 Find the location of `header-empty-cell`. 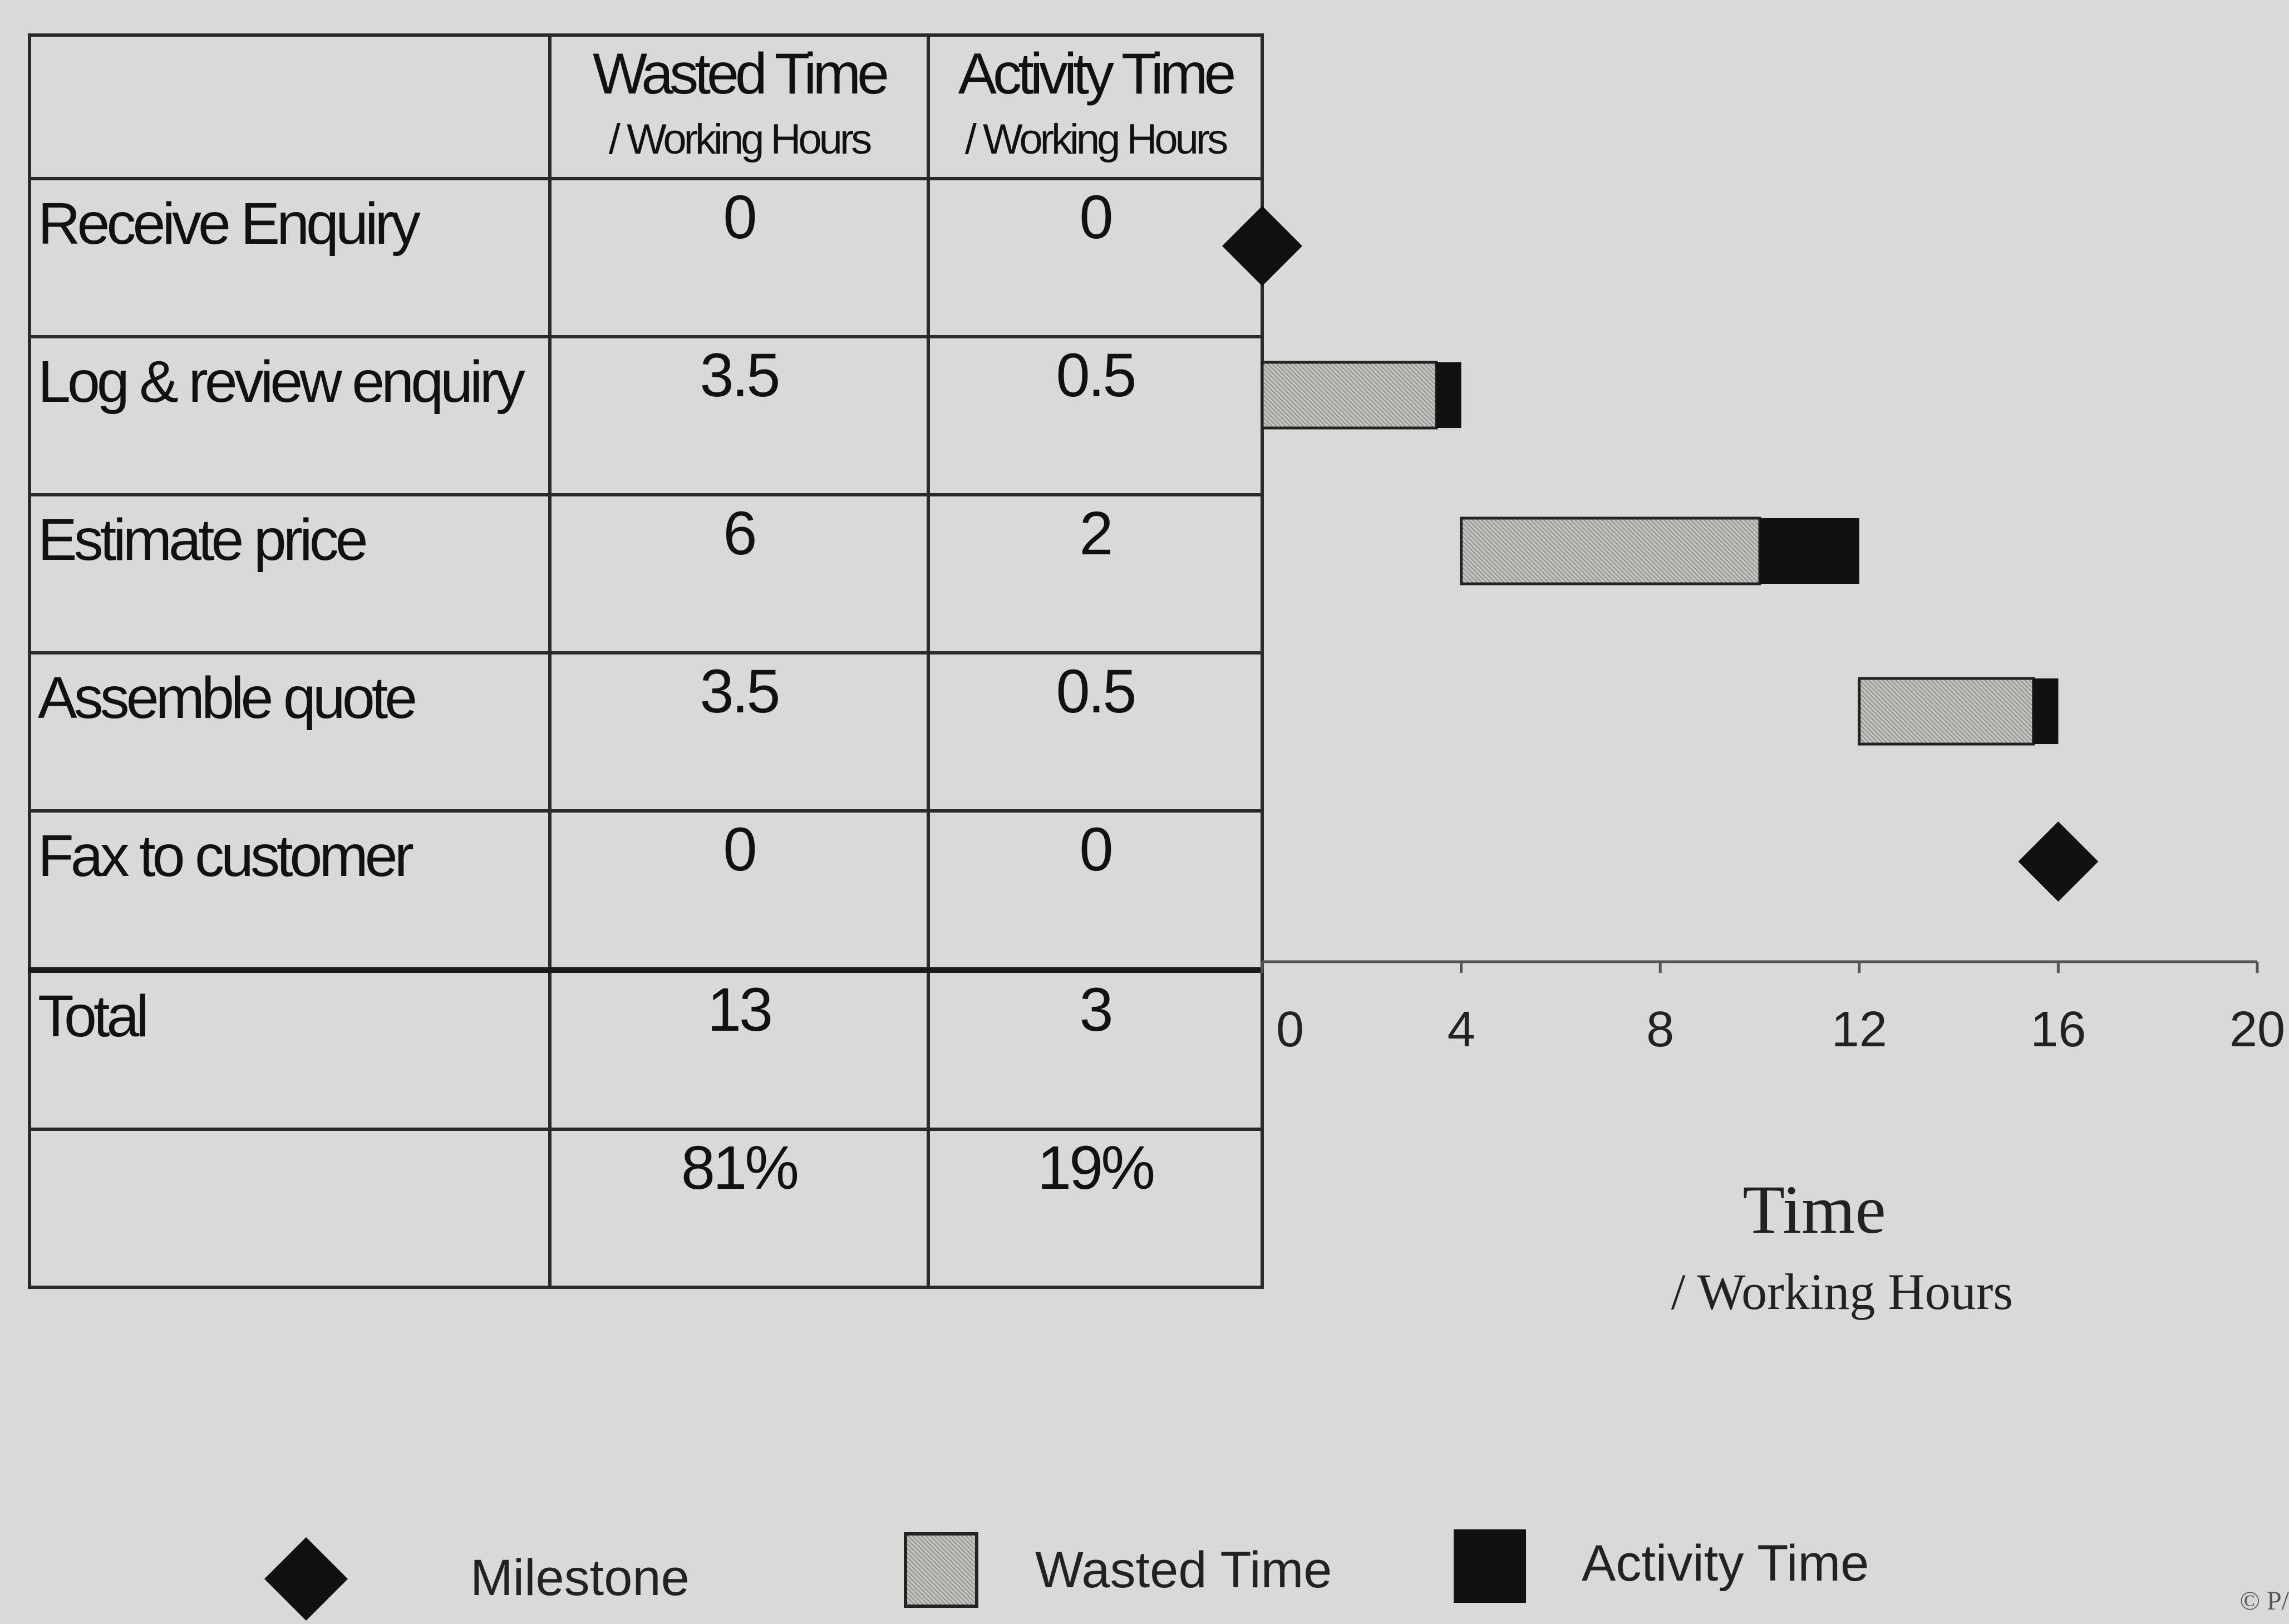

header-empty-cell is located at coordinates (290, 107).